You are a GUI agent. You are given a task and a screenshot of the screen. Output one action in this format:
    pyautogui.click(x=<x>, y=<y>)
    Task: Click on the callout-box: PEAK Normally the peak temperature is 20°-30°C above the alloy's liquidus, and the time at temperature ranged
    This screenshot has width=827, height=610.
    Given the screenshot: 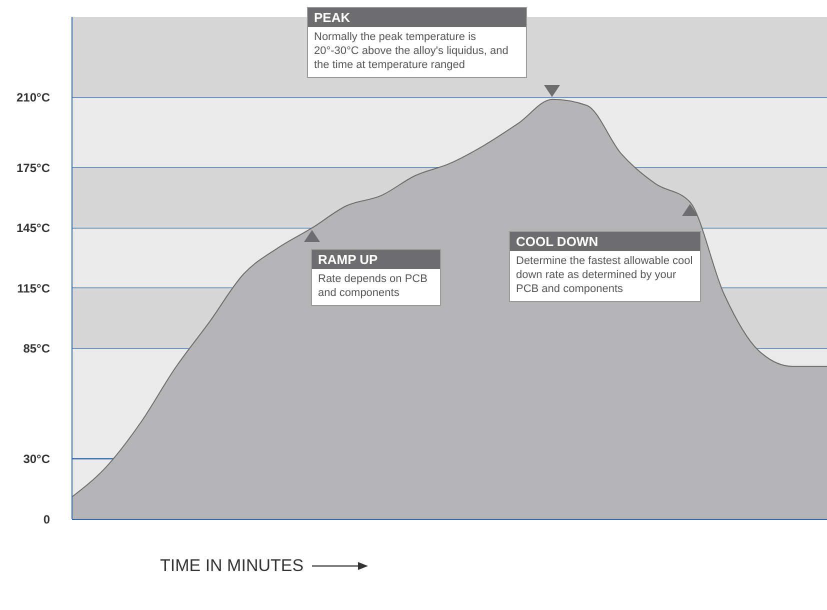 What is the action you would take?
    pyautogui.click(x=417, y=42)
    